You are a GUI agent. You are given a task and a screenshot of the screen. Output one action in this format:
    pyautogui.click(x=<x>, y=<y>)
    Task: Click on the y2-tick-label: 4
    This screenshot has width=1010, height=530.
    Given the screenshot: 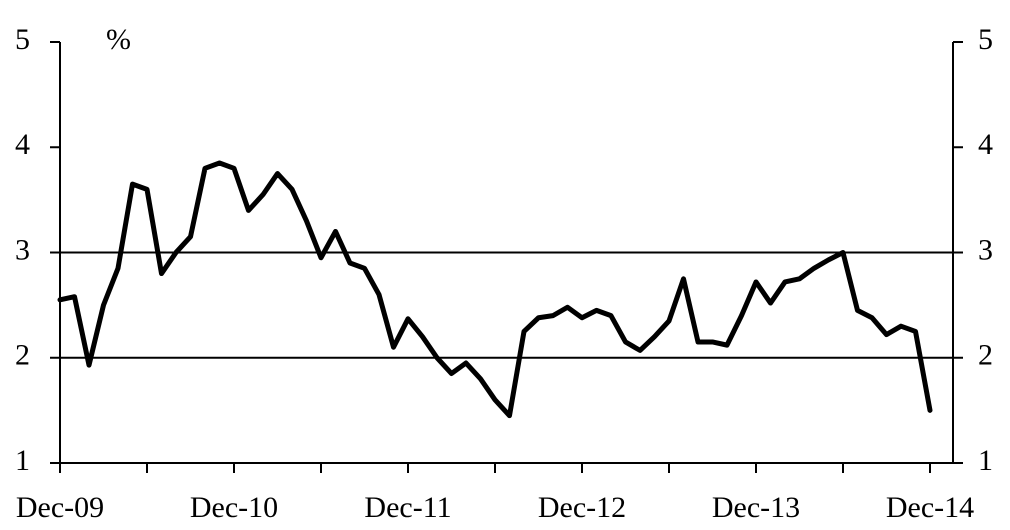 What is the action you would take?
    pyautogui.click(x=985, y=144)
    